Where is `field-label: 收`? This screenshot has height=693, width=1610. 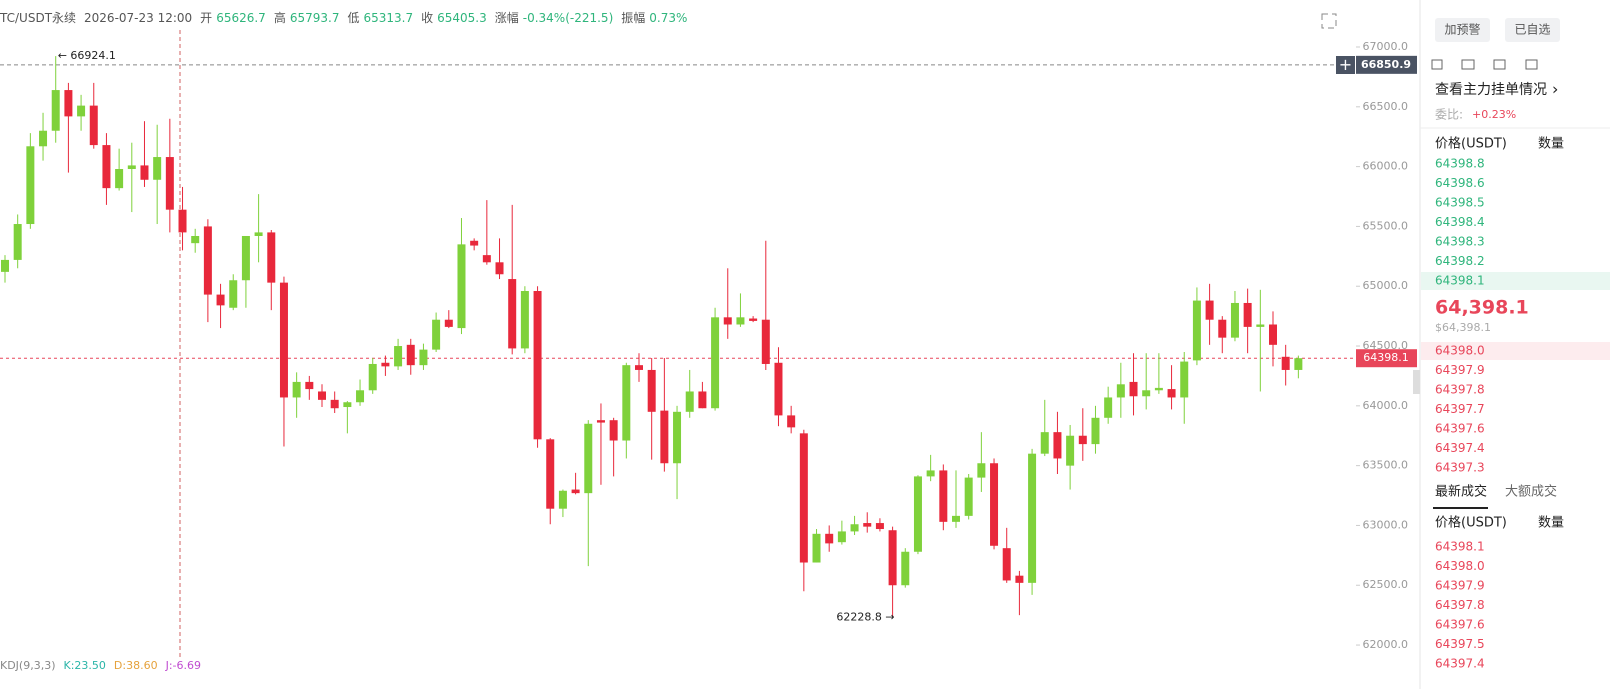
field-label: 收 is located at coordinates (427, 18).